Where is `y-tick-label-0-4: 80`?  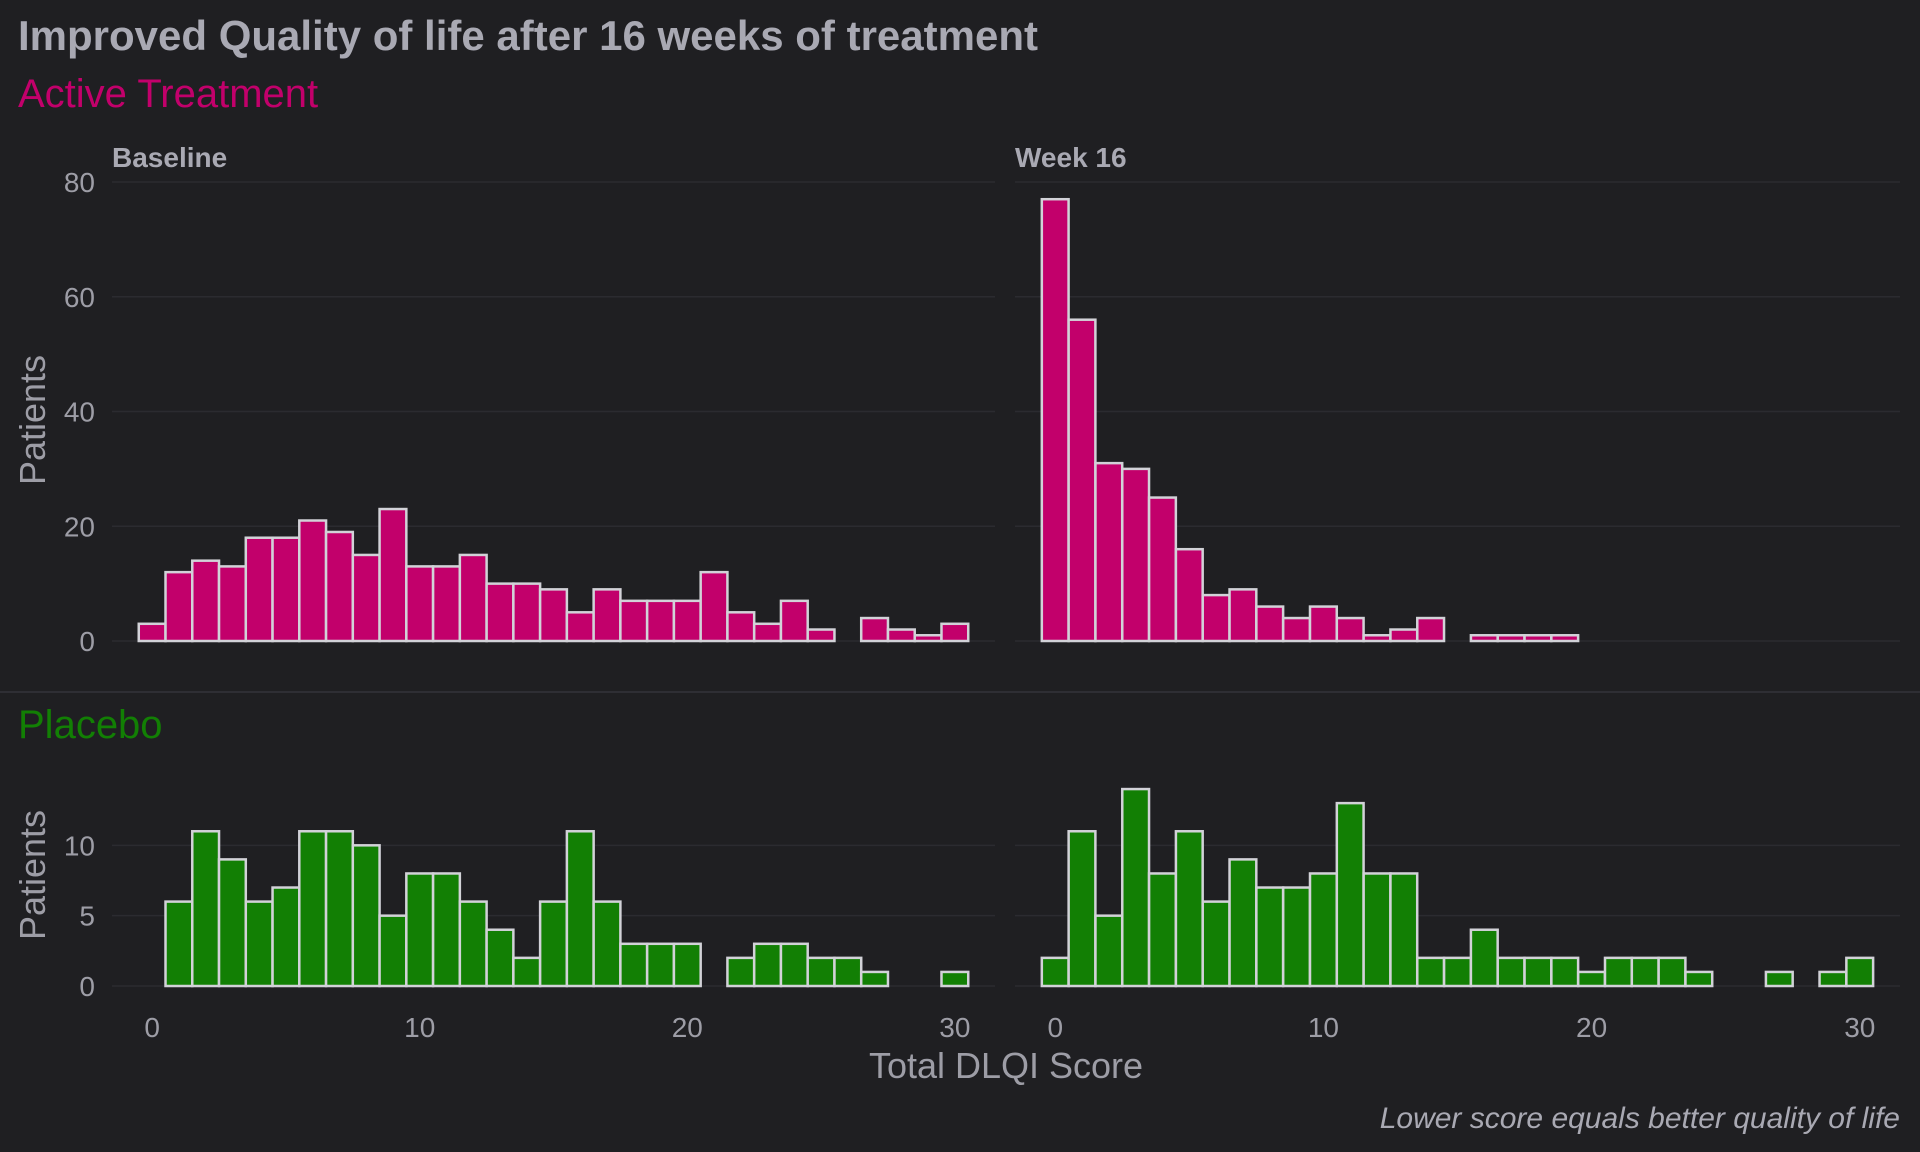 y-tick-label-0-4: 80 is located at coordinates (79, 182).